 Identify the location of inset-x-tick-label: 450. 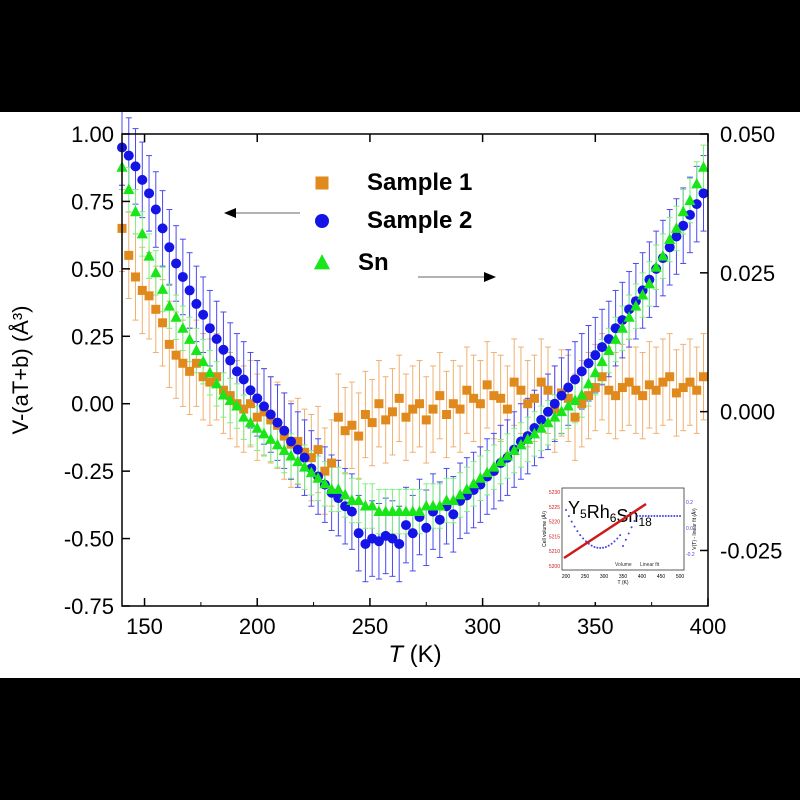
(661, 577).